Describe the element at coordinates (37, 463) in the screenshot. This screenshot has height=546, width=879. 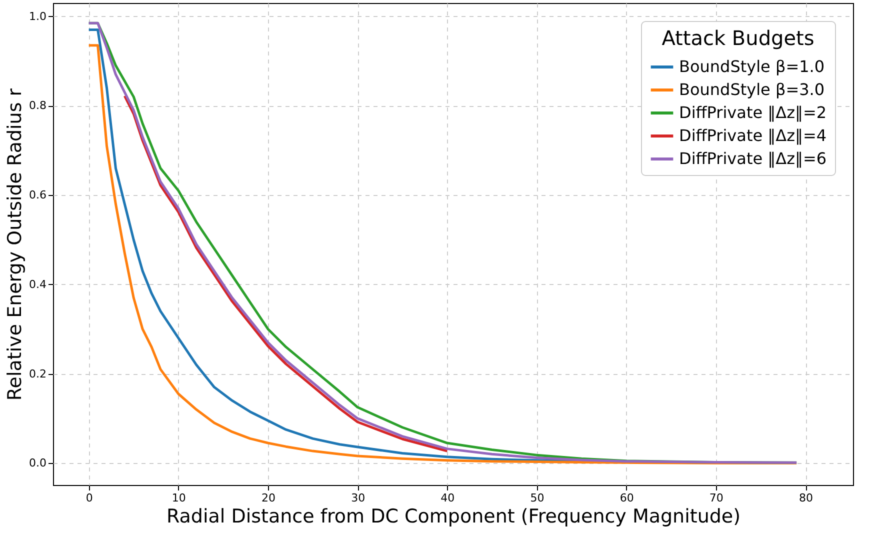
I see `y-tick-label: 0.0` at that location.